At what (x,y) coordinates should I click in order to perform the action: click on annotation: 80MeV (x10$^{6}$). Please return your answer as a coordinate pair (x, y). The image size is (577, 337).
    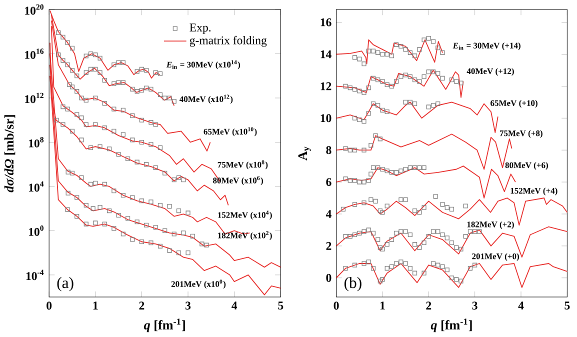
    Looking at the image, I should click on (238, 181).